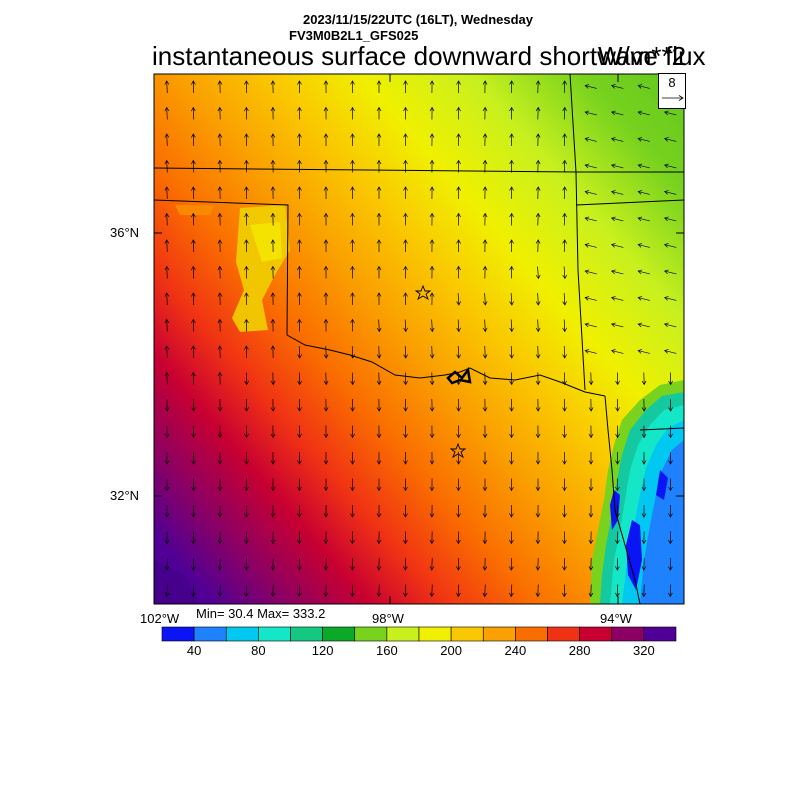 Image resolution: width=800 pixels, height=800 pixels. I want to click on vector-reference-label: 8, so click(672, 82).